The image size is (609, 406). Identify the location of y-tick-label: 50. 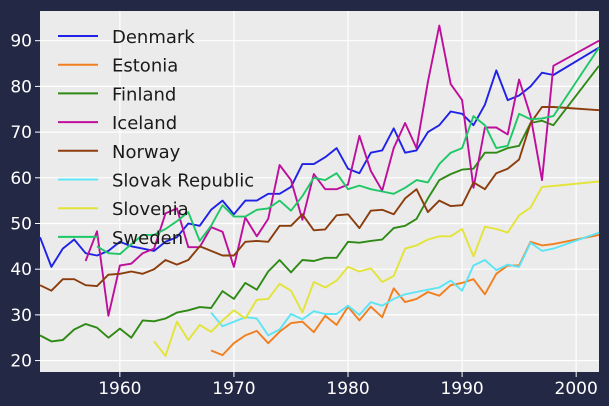
(21, 224).